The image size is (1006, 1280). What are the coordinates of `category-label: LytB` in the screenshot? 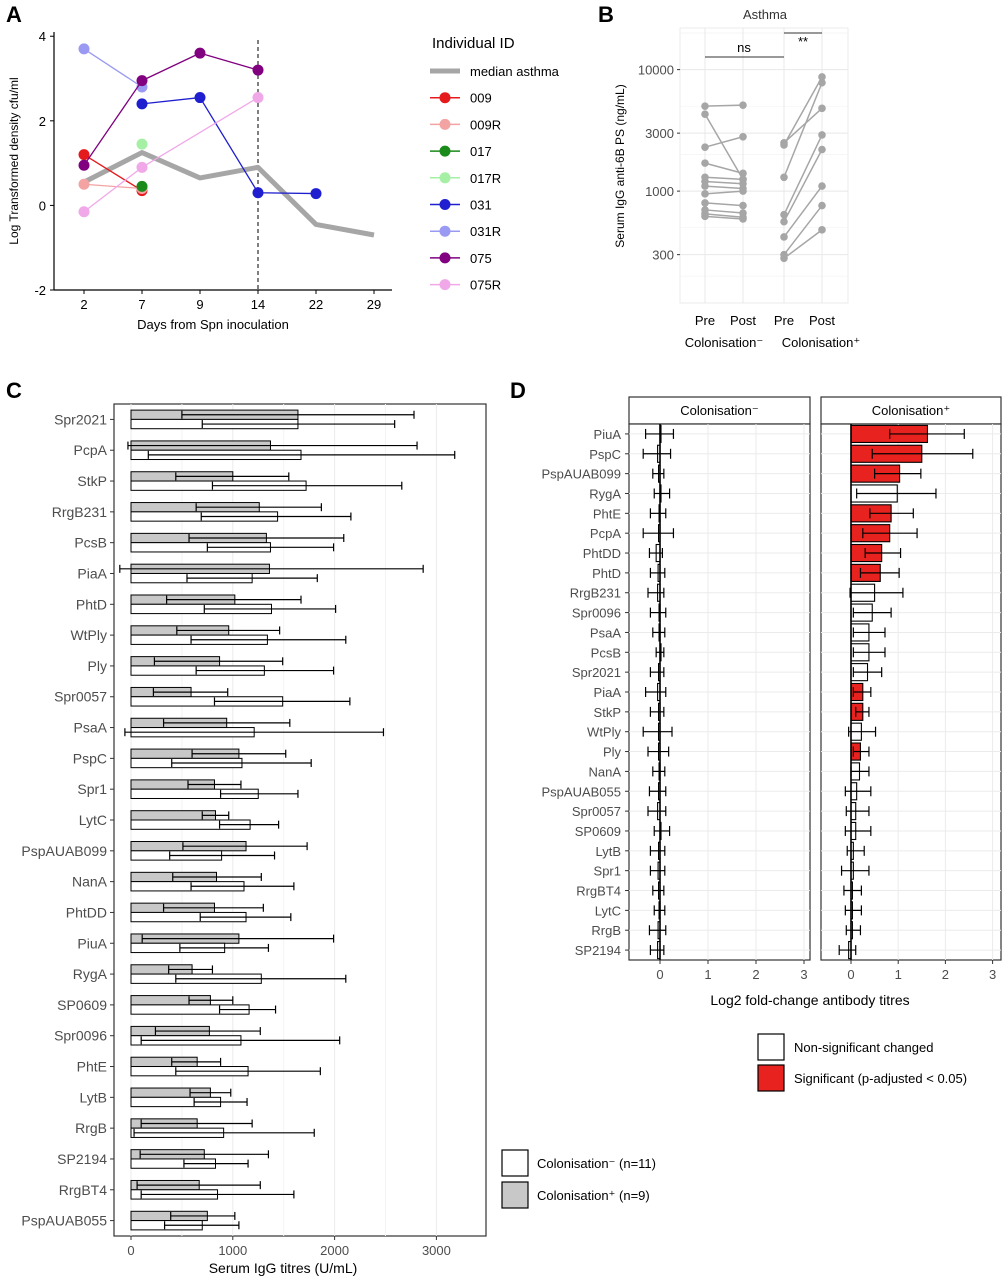 It's located at (94, 1097).